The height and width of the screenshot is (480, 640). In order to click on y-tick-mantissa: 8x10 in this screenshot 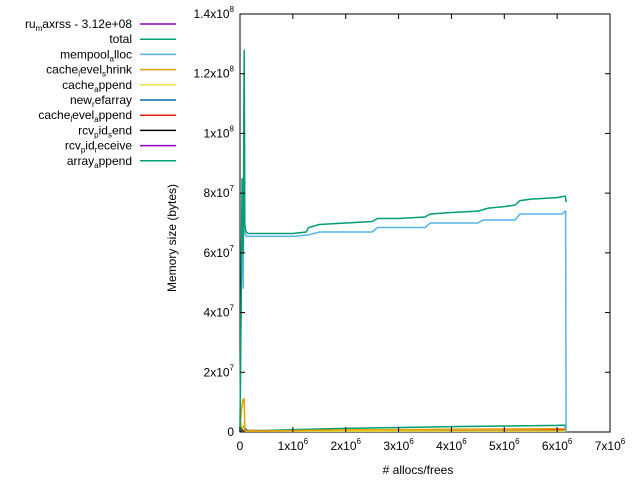, I will do `click(217, 193)`.